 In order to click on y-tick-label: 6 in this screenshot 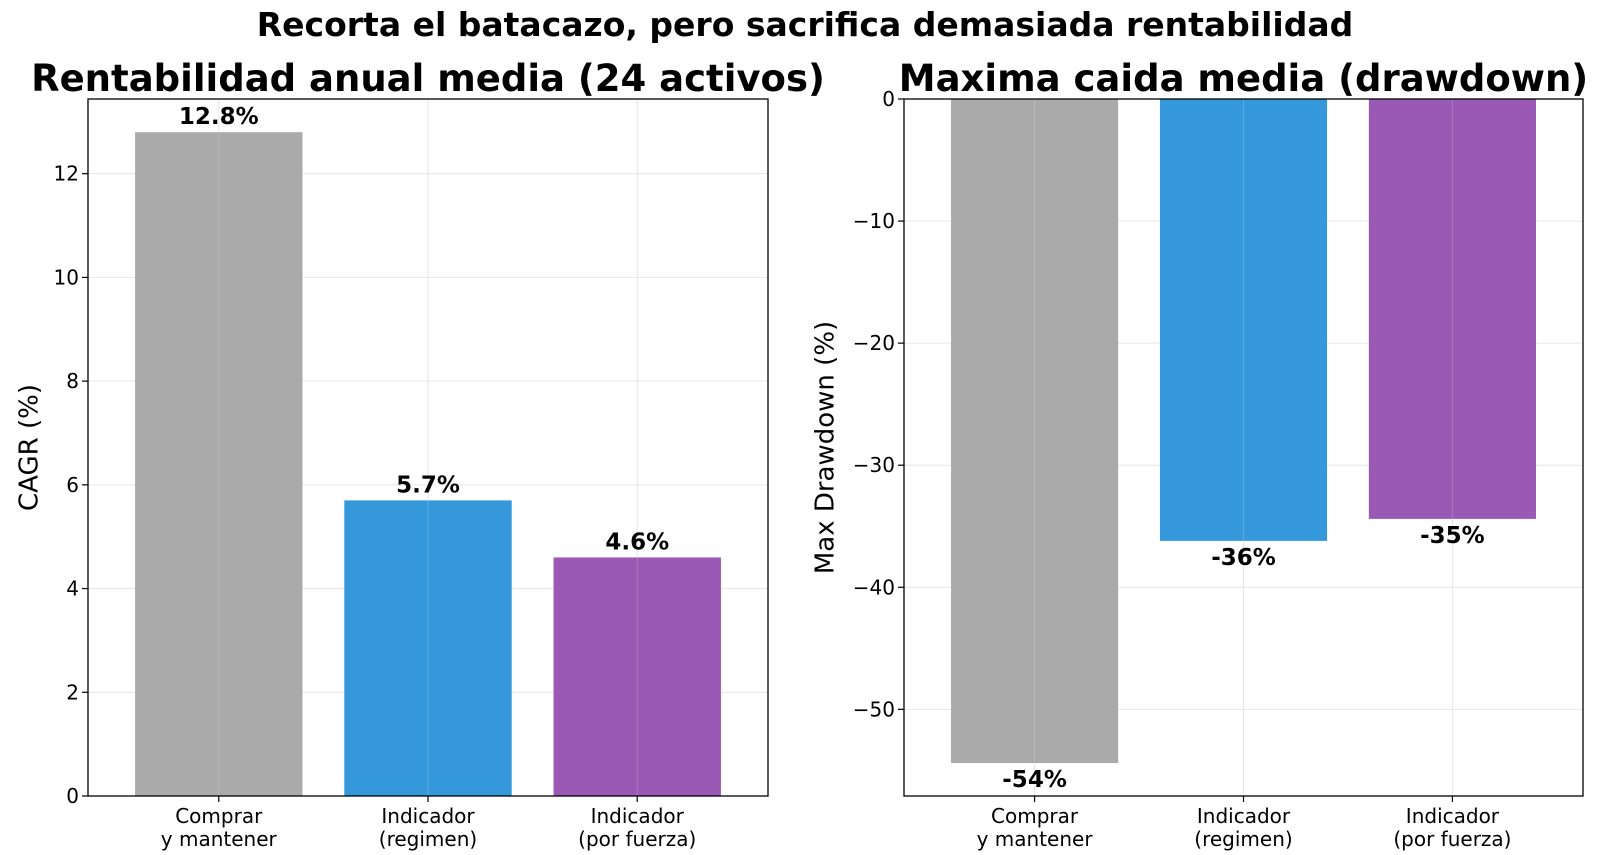, I will do `click(72, 485)`.